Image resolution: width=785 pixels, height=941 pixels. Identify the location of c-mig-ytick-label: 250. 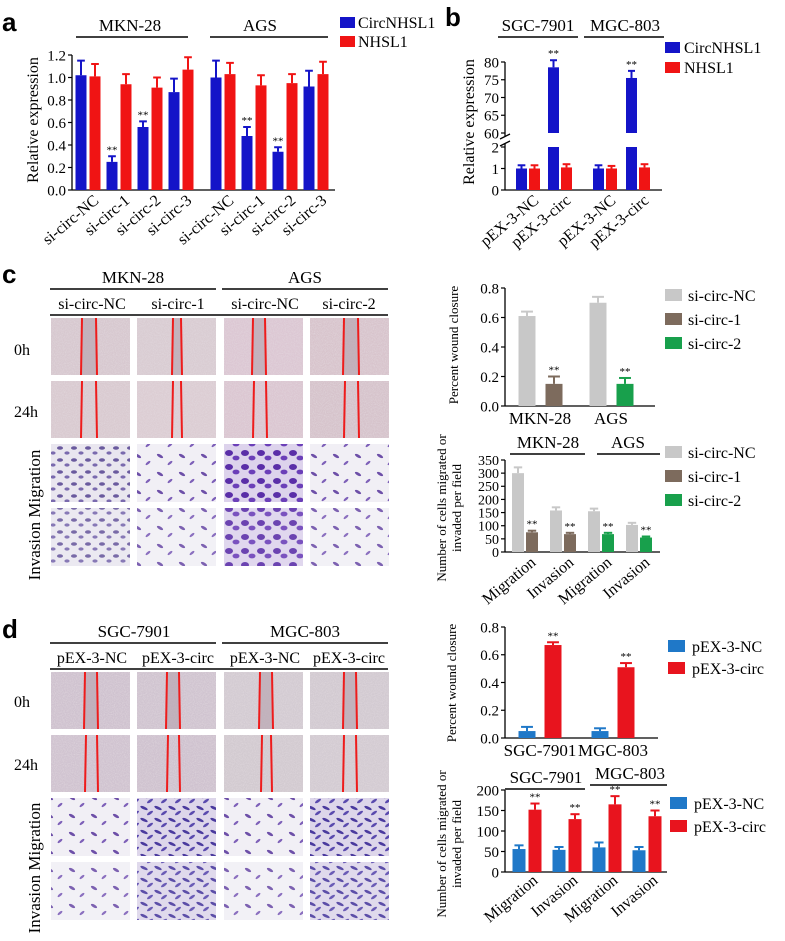
(488, 487).